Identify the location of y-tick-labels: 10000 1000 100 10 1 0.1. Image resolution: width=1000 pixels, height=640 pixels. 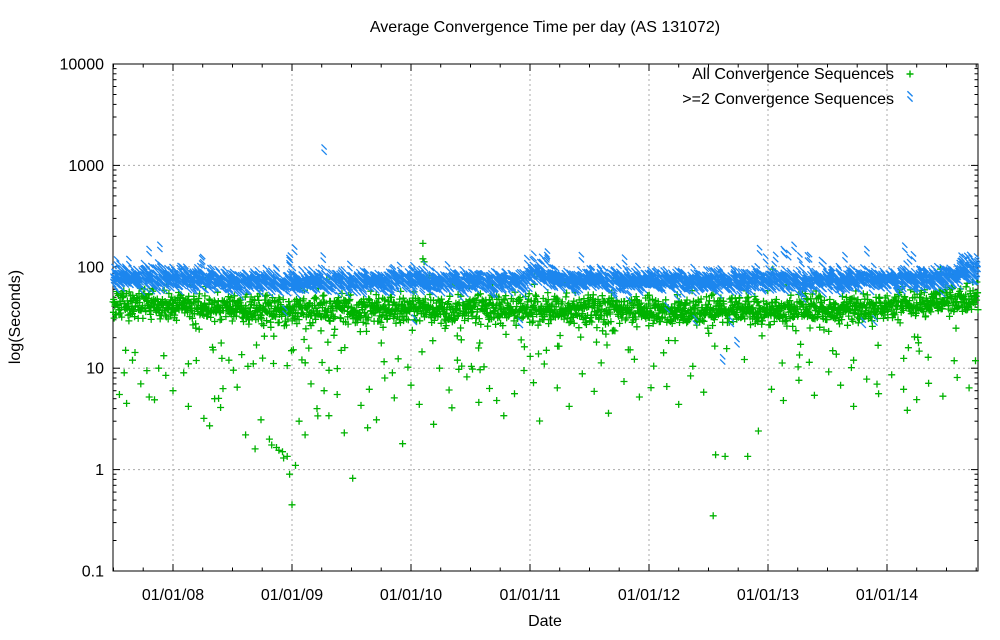
(82, 319).